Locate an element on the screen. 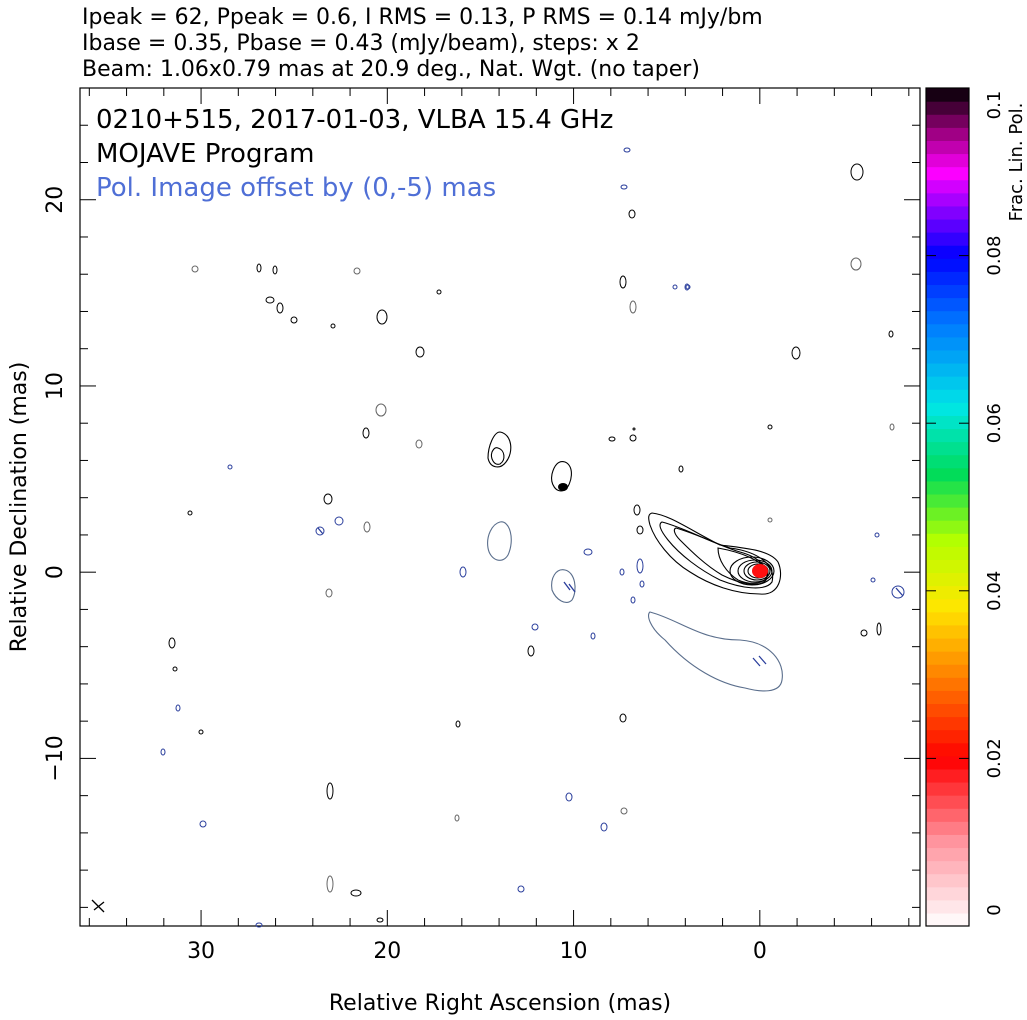 This screenshot has width=1027, height=1020. source-annotation: 0210+515, 2017-01-03, VLBA 15.4 GHz is located at coordinates (354, 120).